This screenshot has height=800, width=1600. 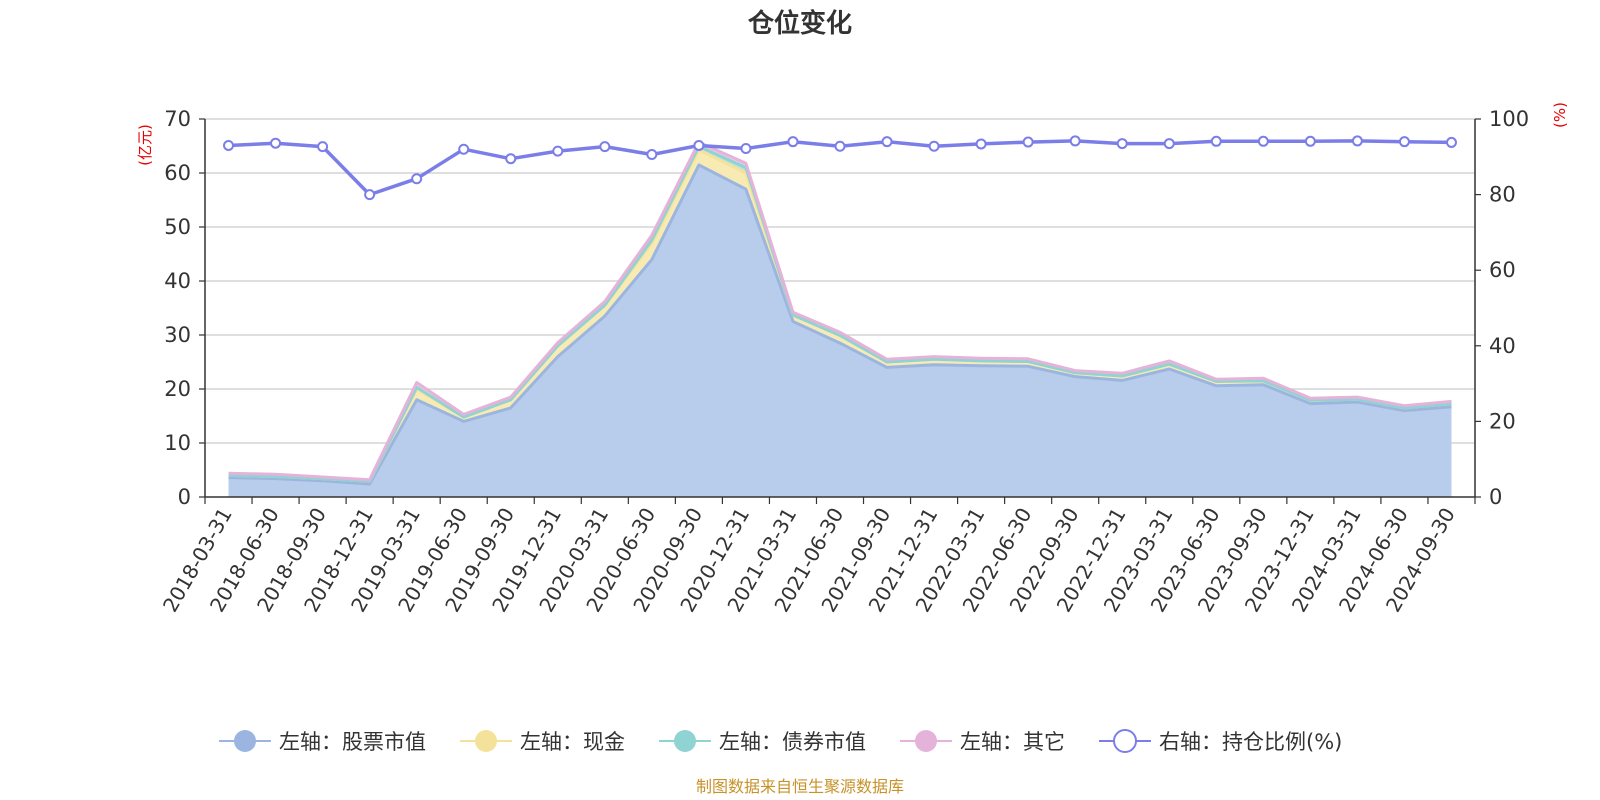 I want to click on legend: 左轴：股票市值 左轴：现金 左轴：债券市值 左轴：其它 右轴：持仓比例(%), so click(x=780, y=741).